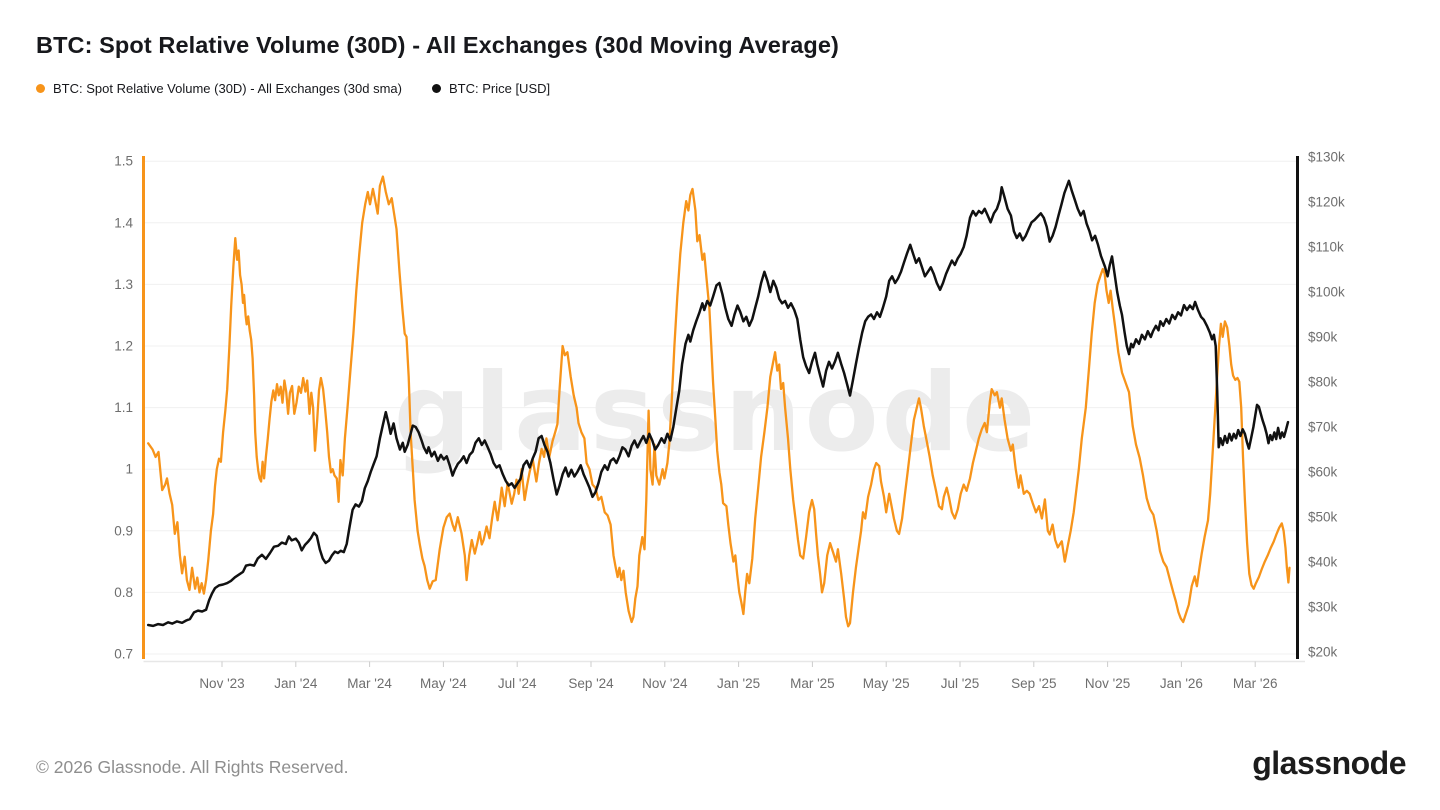 The width and height of the screenshot is (1440, 810). Describe the element at coordinates (436, 88) in the screenshot. I see `price-series-dot-icon` at that location.